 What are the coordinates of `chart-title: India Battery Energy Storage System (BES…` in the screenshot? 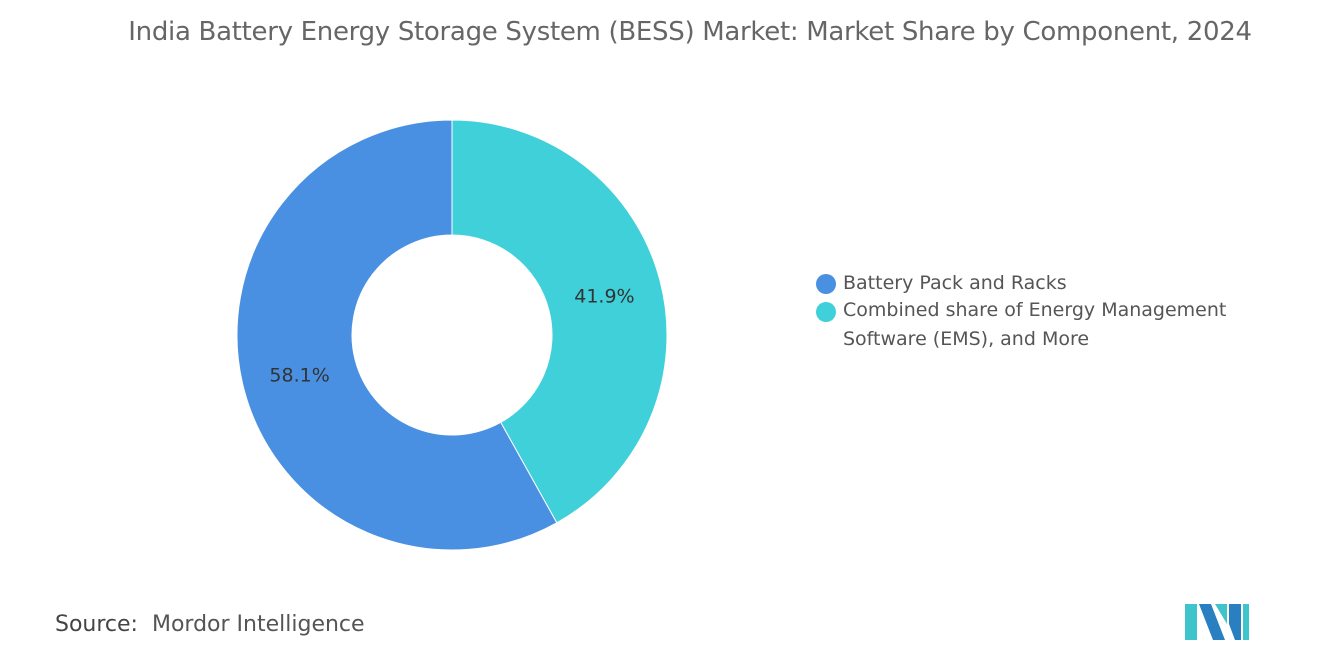 It's located at (690, 32).